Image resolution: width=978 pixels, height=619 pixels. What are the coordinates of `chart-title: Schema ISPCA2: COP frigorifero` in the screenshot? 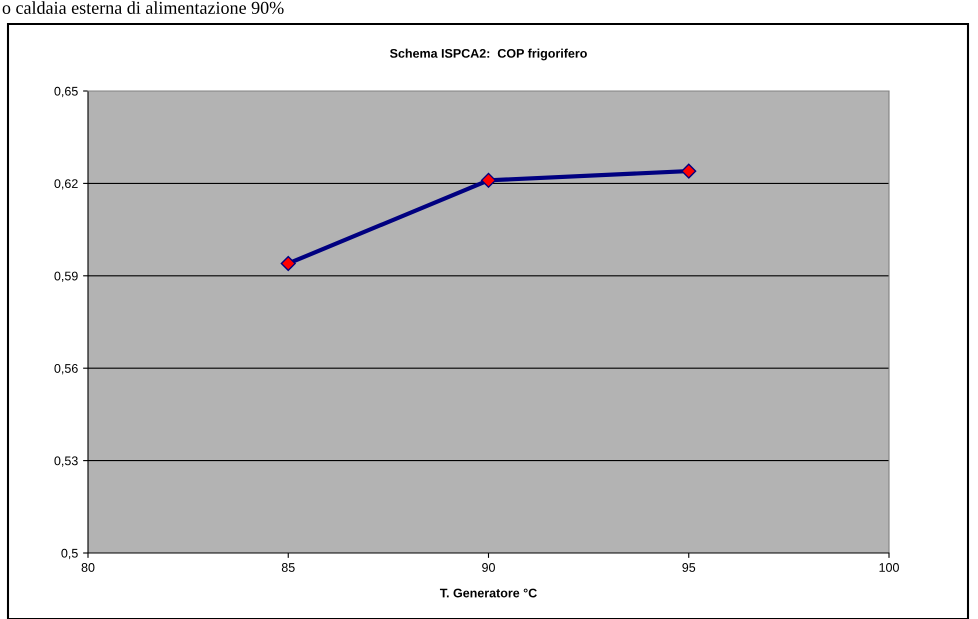 It's located at (488, 54).